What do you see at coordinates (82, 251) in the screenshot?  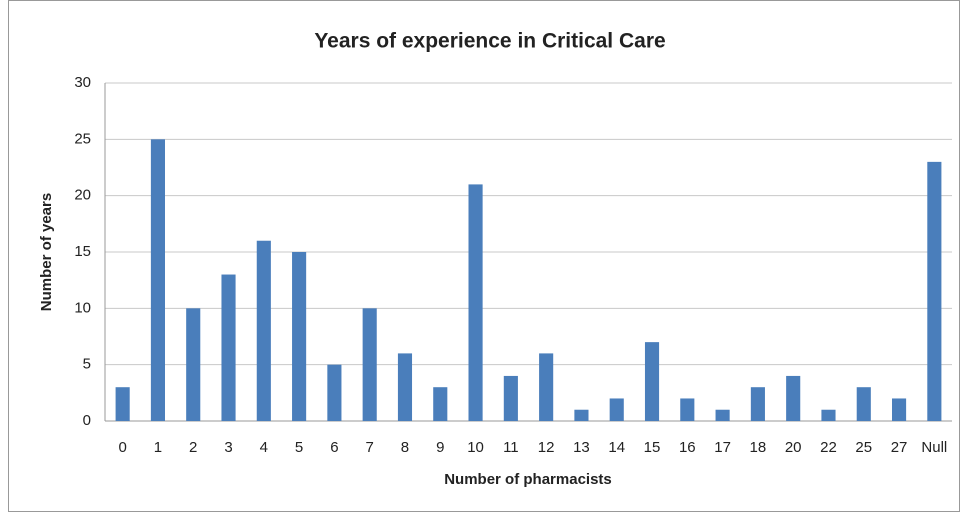 I see `y-tick-label: 15` at bounding box center [82, 251].